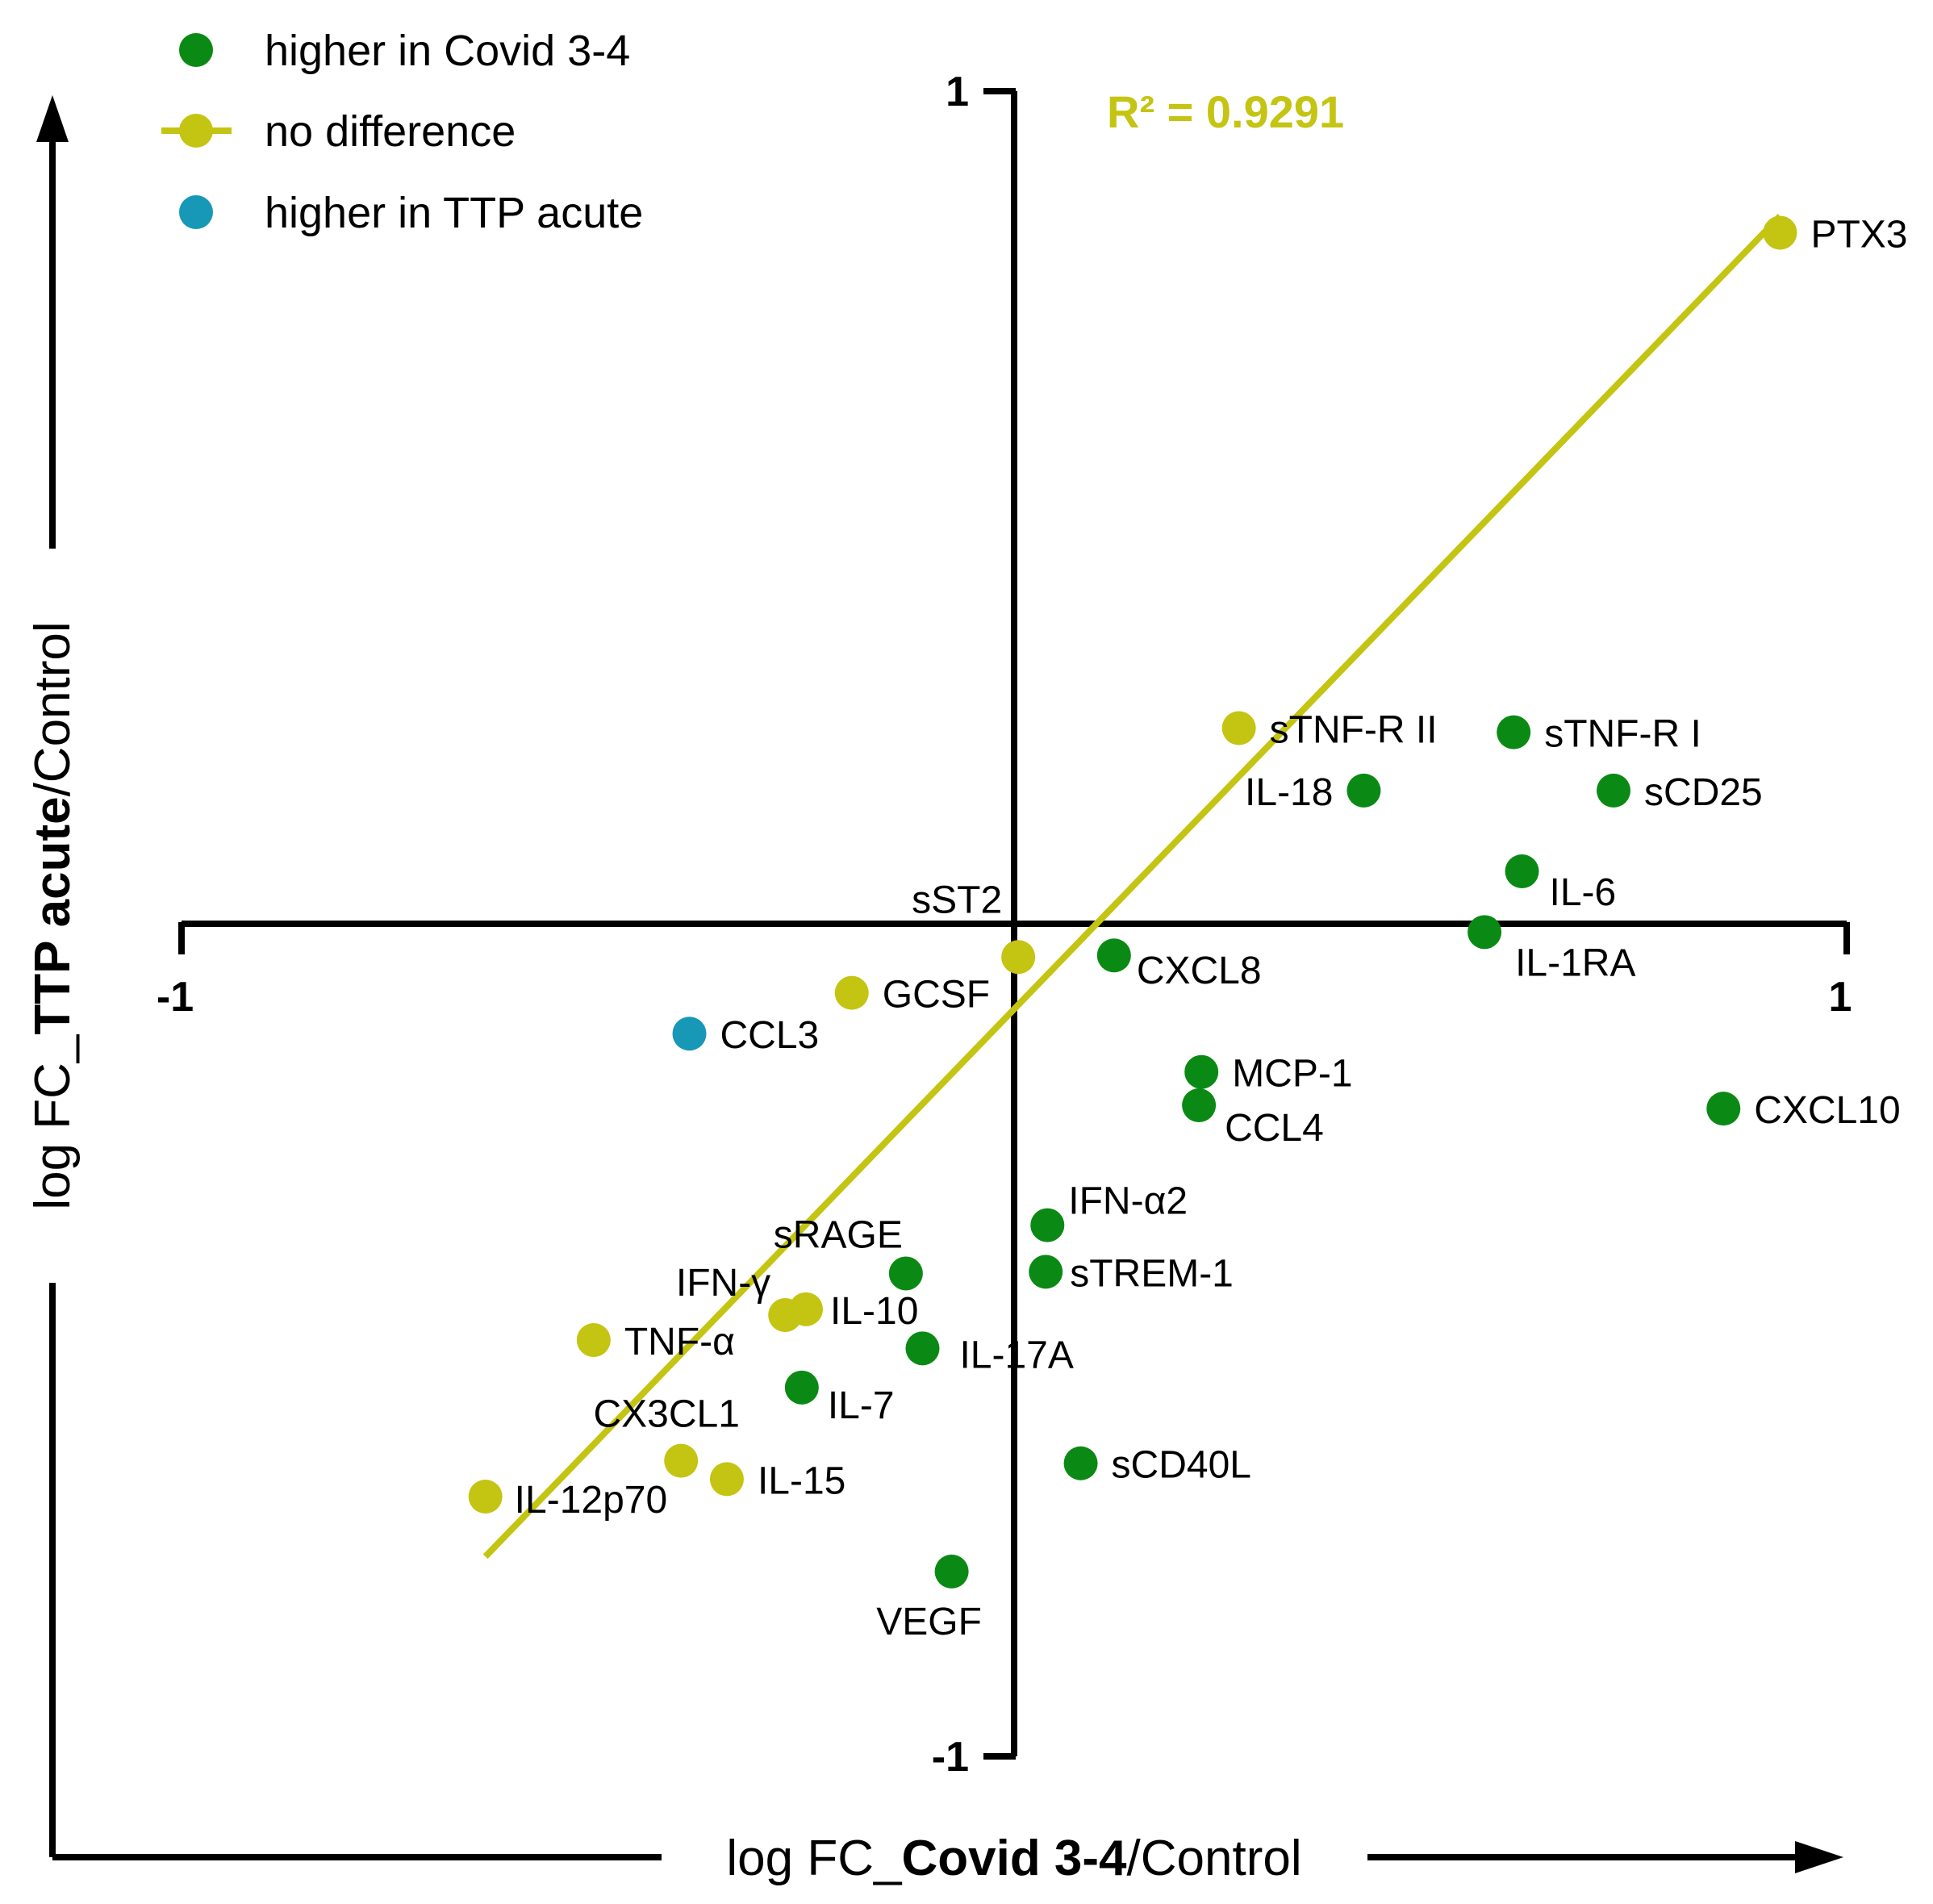 The width and height of the screenshot is (1933, 1904). Describe the element at coordinates (1575, 963) in the screenshot. I see `label-il-1ra: IL-1RA` at that location.